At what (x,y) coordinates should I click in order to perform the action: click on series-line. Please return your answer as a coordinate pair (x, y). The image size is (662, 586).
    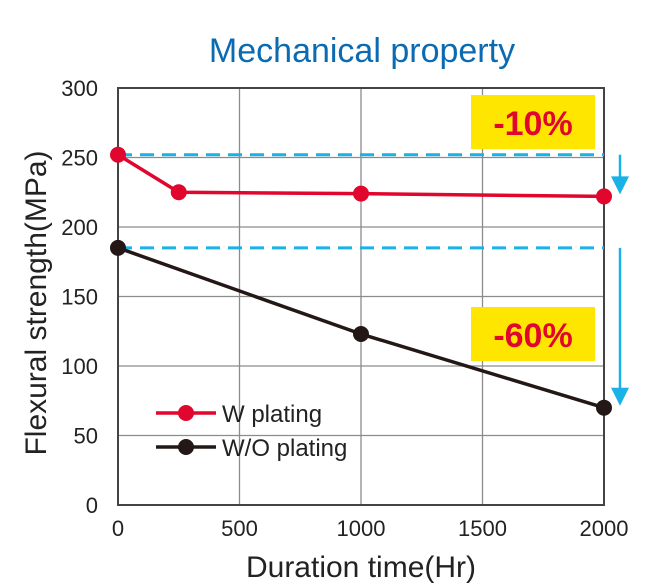
    Looking at the image, I should click on (361, 176).